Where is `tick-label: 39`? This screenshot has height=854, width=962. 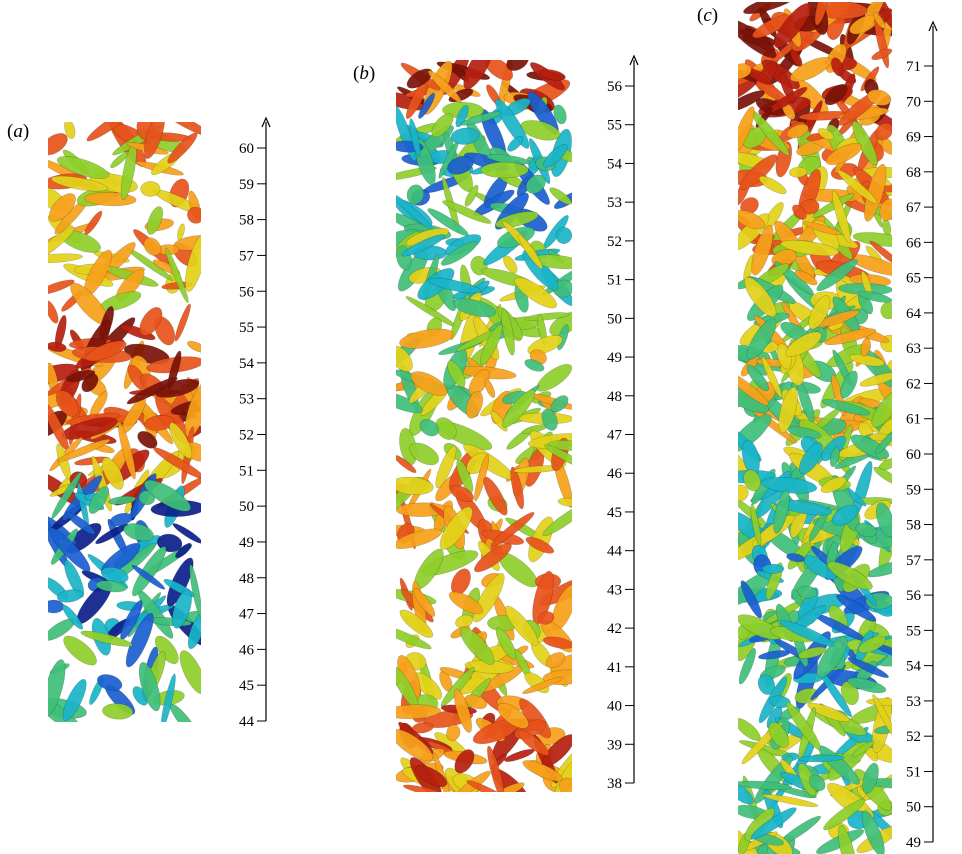
tick-label: 39 is located at coordinates (614, 745).